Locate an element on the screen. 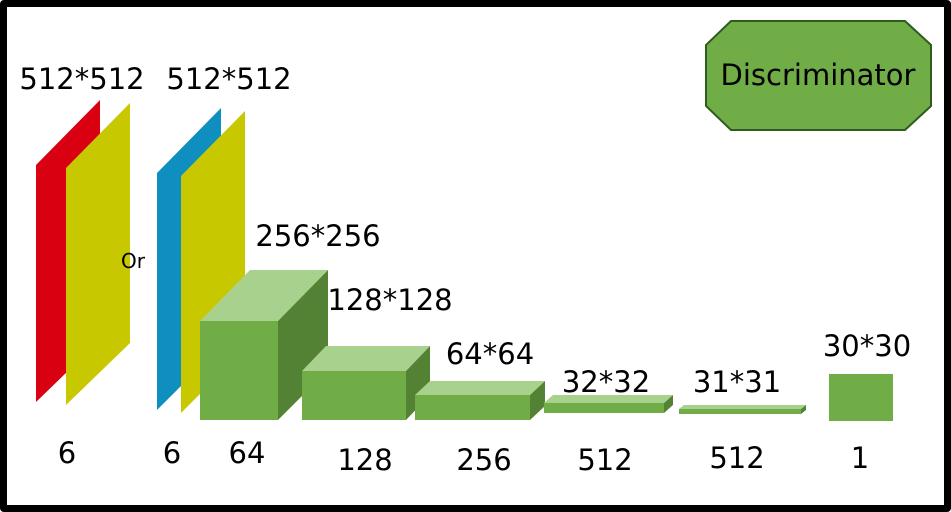 The height and width of the screenshot is (512, 951). or-label: Or is located at coordinates (133, 261).